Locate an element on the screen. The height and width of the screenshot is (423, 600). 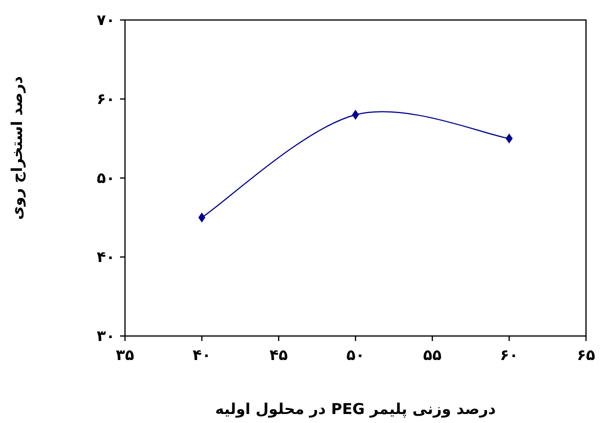
y-tick-label: ۳۰ is located at coordinates (105, 336).